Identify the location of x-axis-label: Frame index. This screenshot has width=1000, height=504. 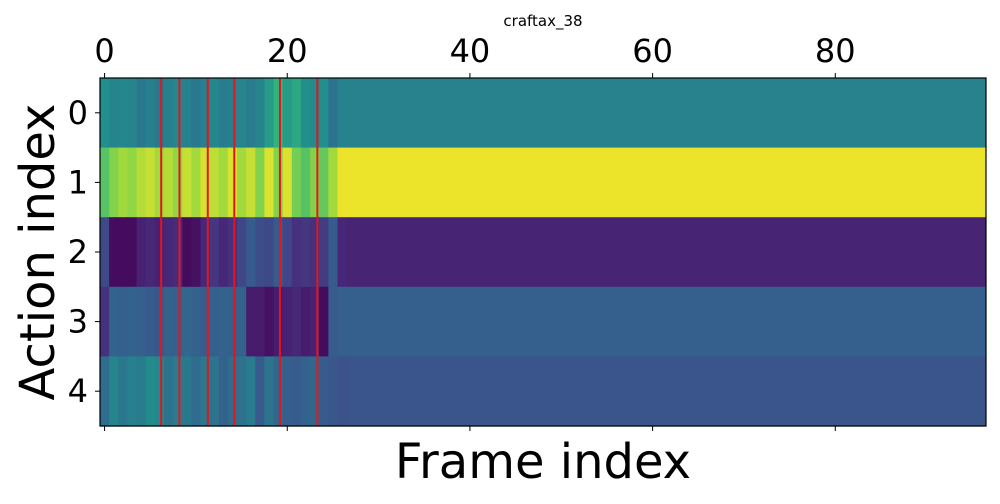
(543, 462).